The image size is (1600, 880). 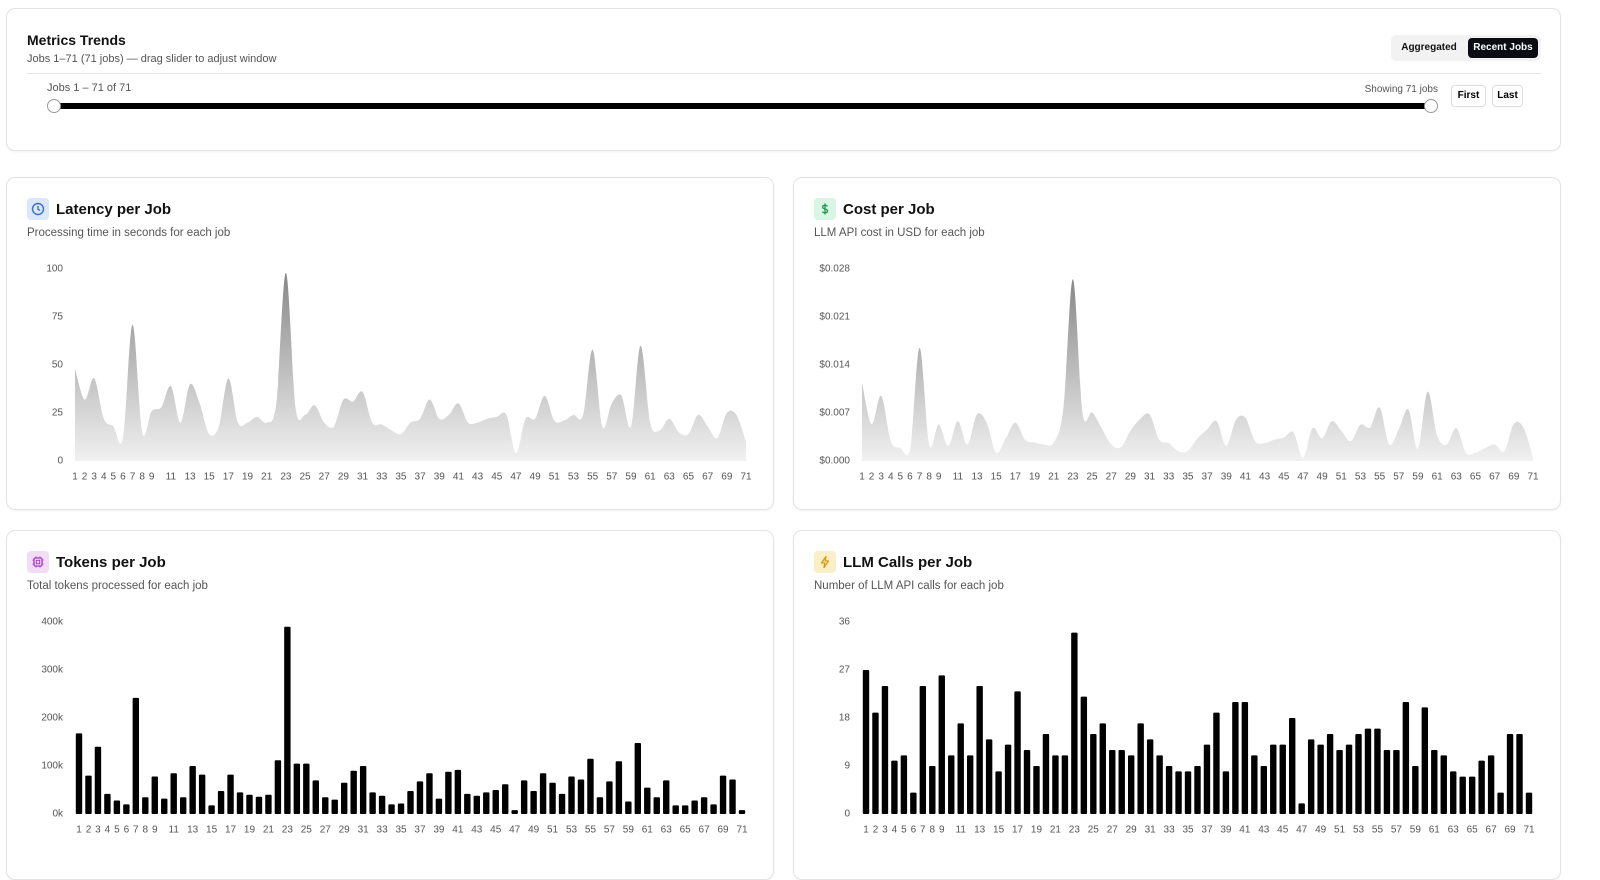 What do you see at coordinates (667, 830) in the screenshot?
I see `x-tick-label: 63` at bounding box center [667, 830].